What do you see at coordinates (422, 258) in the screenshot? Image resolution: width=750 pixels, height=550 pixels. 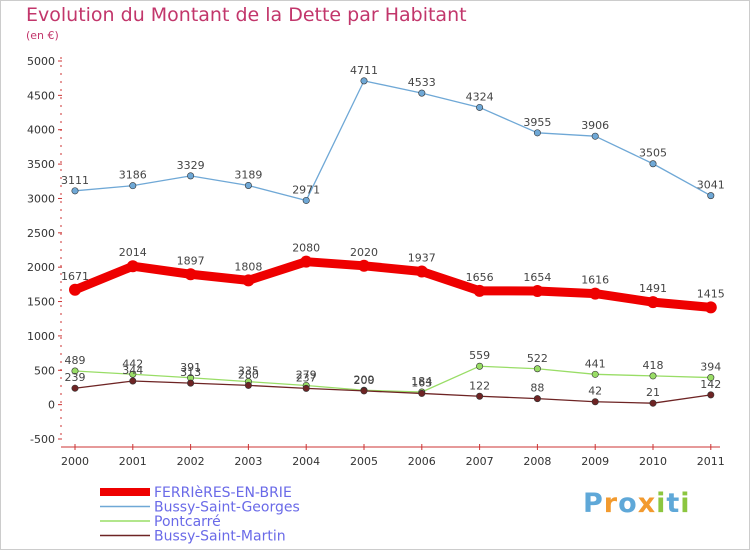 I see `data-label: 1937` at bounding box center [422, 258].